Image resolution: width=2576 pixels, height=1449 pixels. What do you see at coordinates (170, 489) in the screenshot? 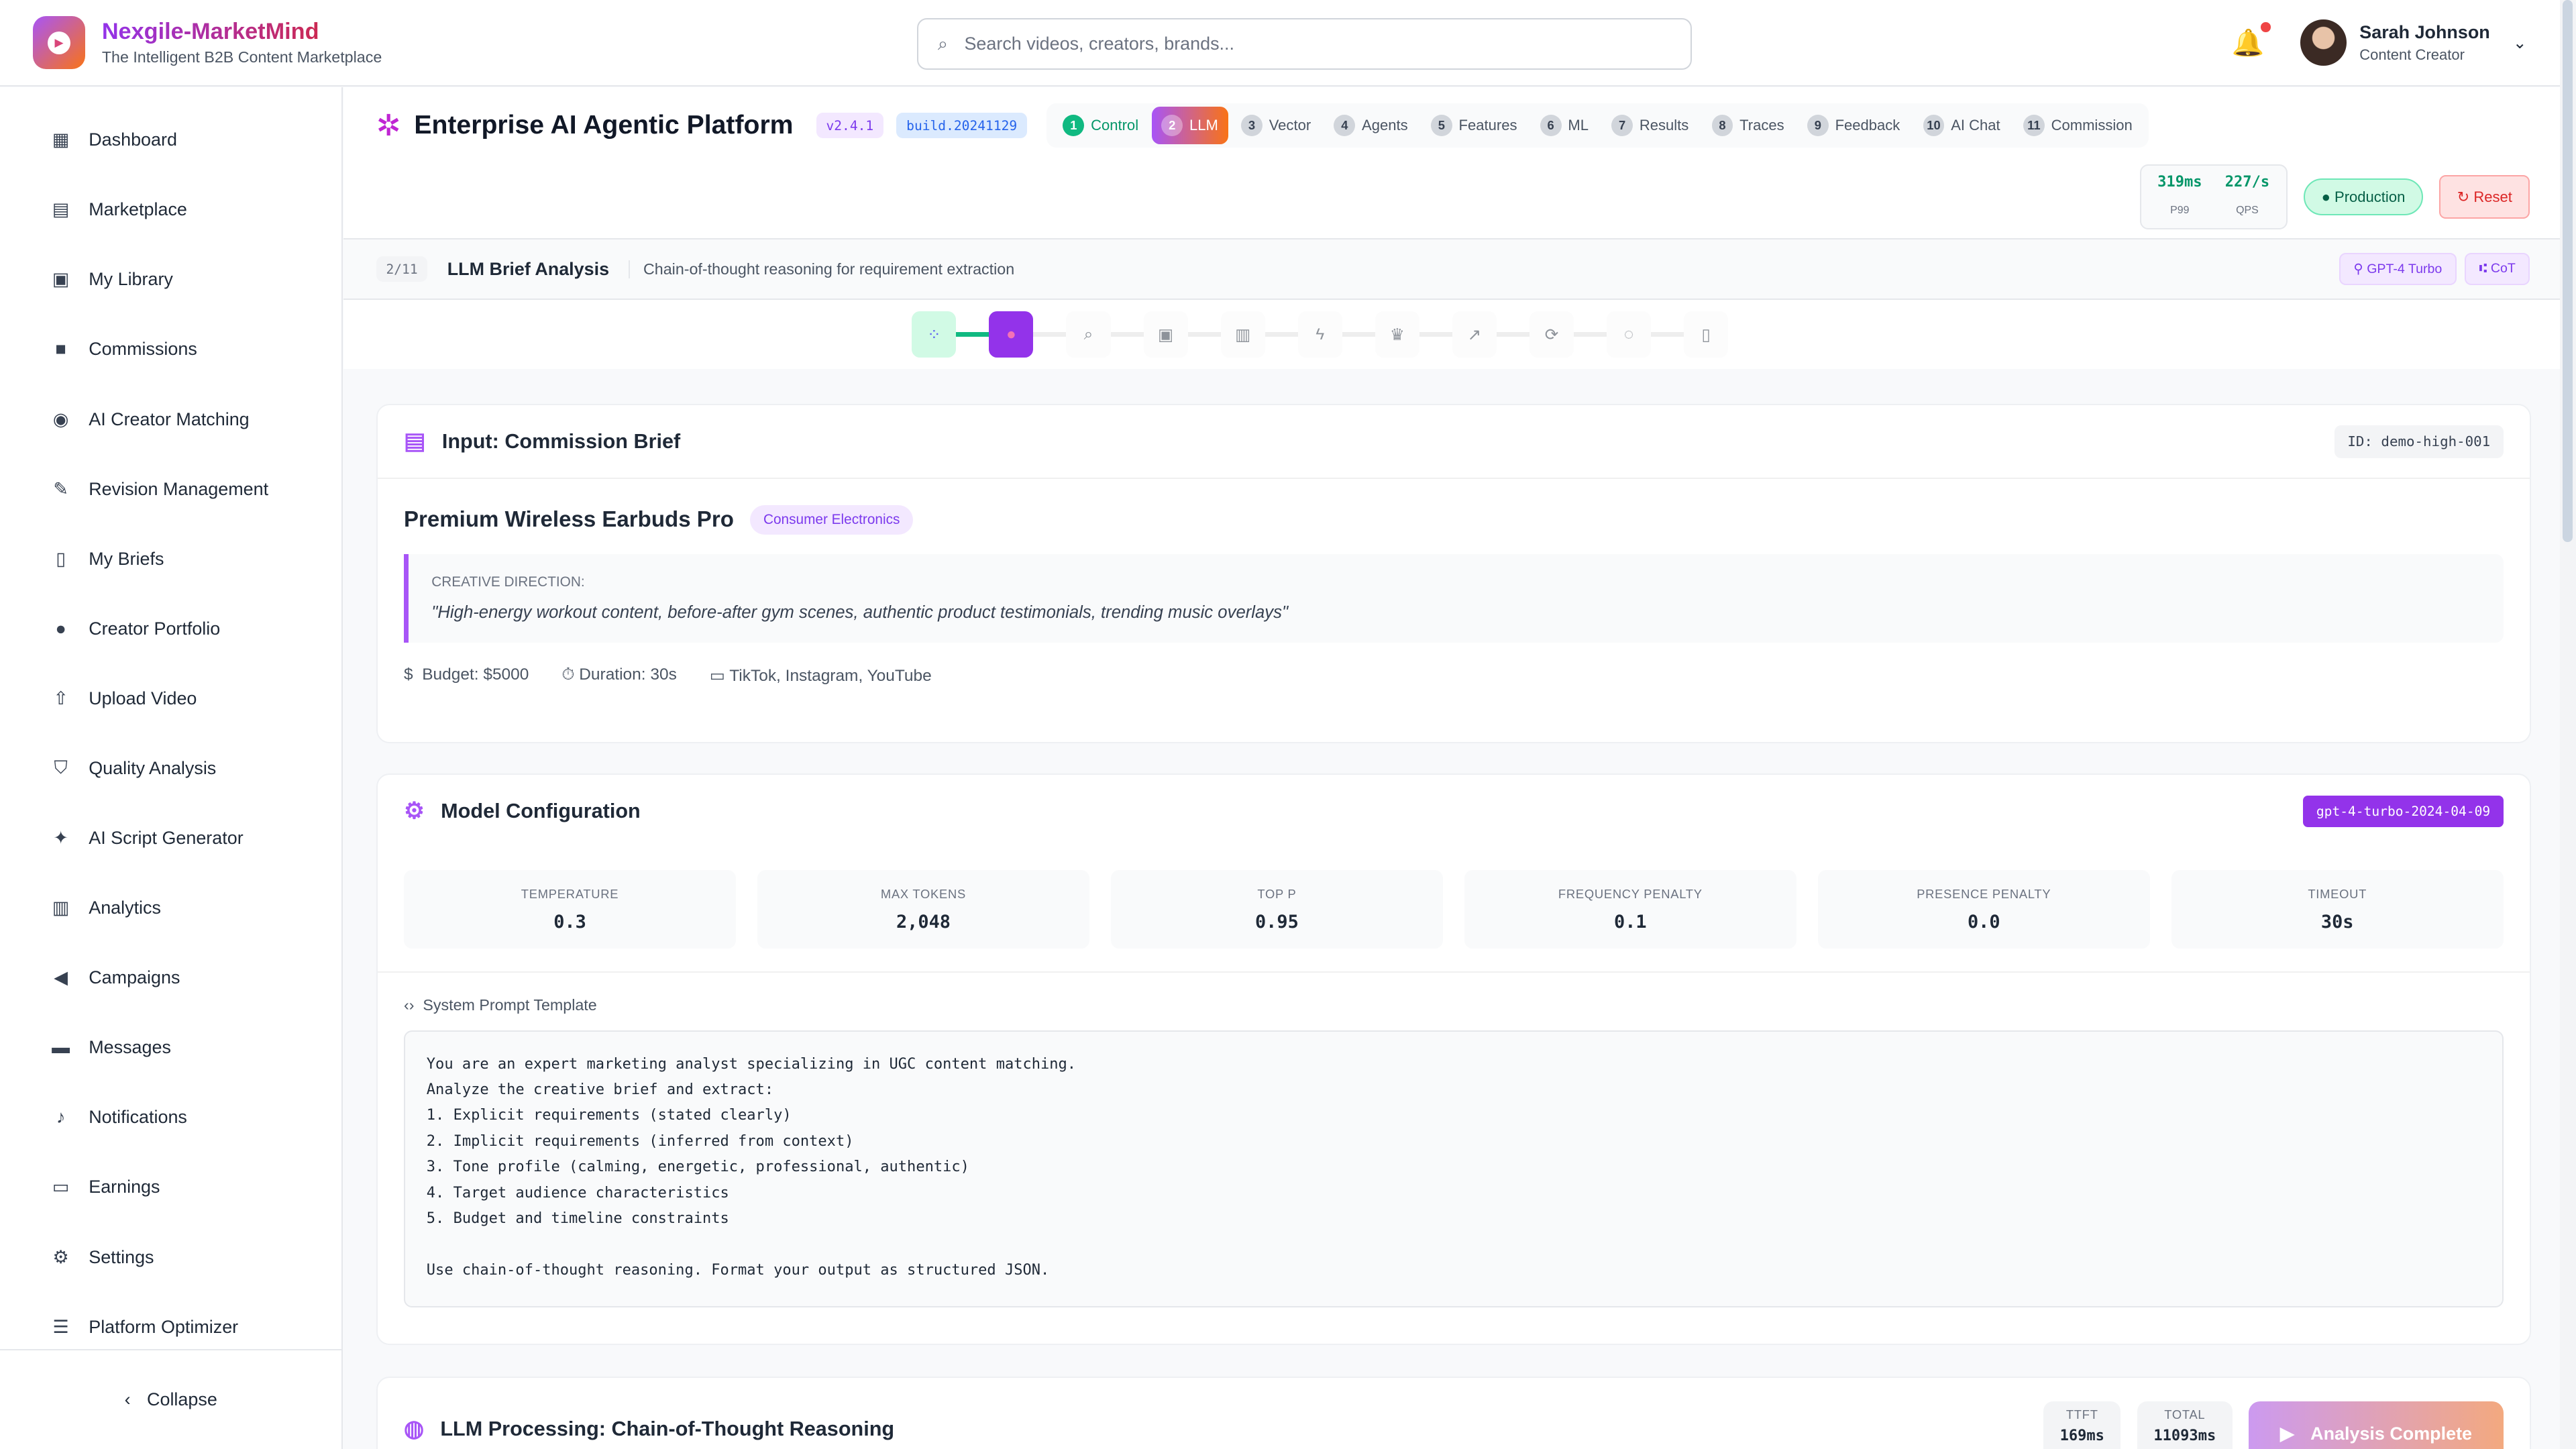
I see `sidebar-item-revision-management: ✎ Revision Management` at bounding box center [170, 489].